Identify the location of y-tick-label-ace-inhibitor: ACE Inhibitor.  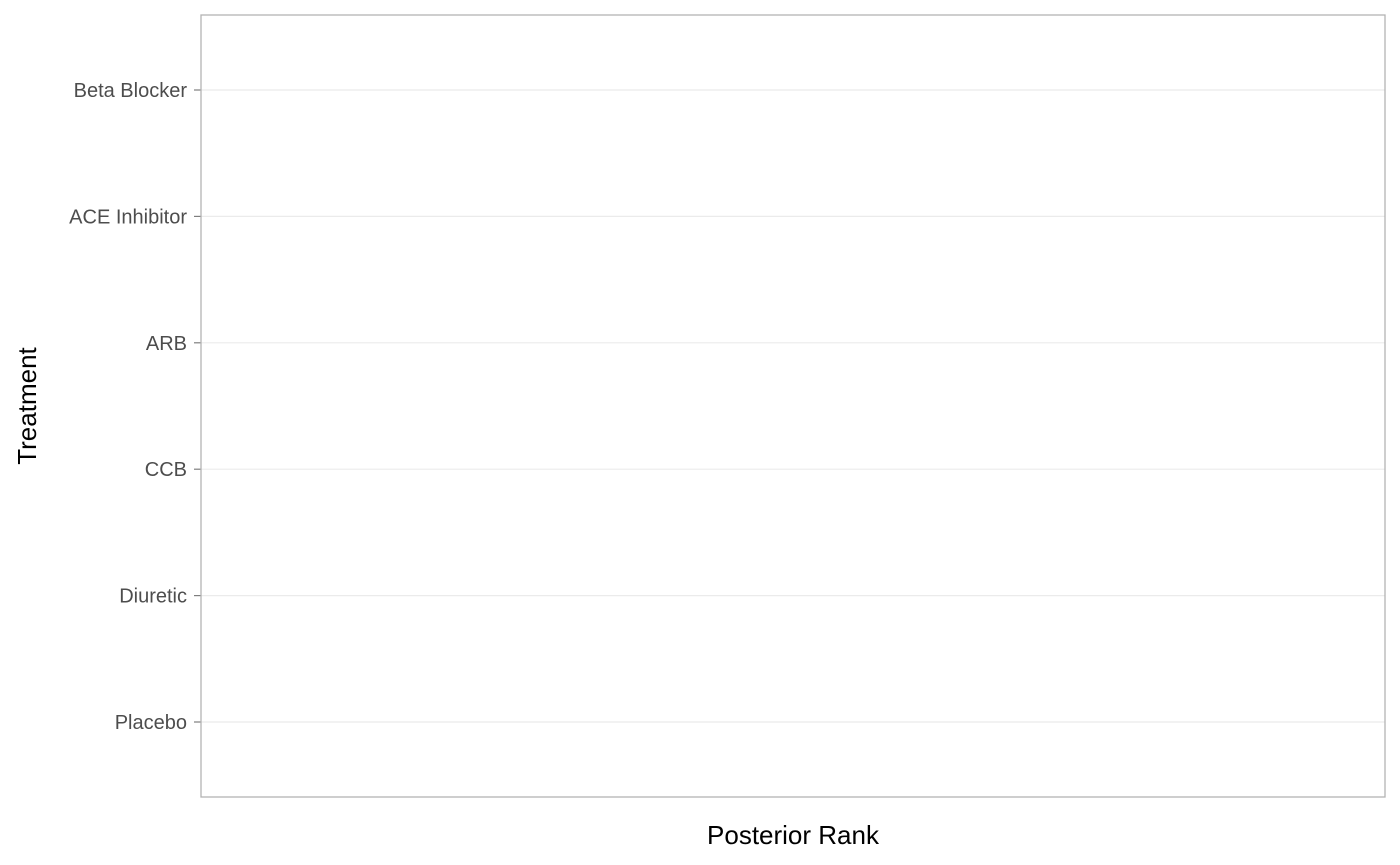
(128, 217).